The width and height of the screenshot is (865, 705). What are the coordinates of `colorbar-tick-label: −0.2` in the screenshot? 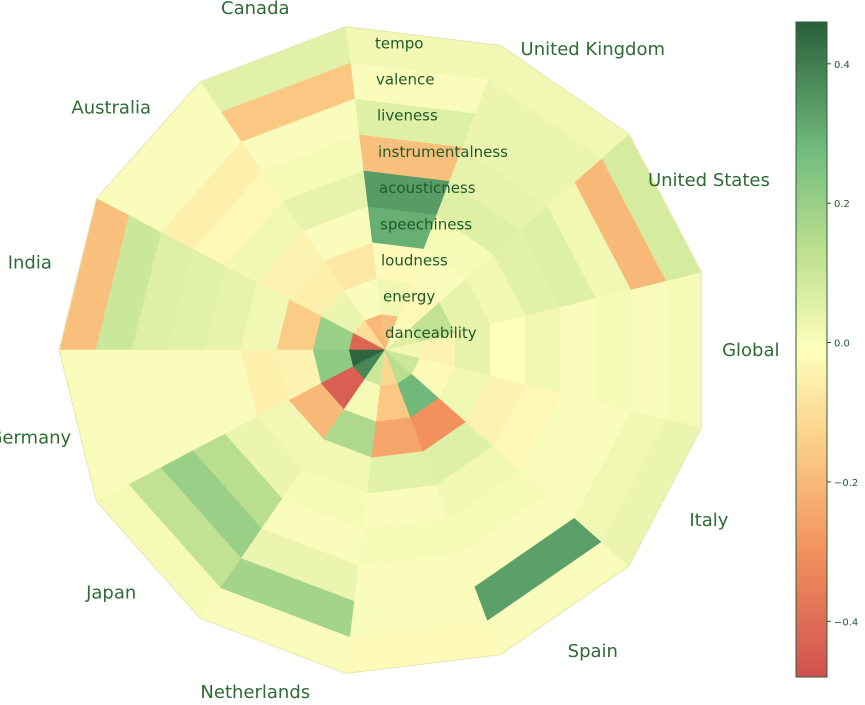 It's located at (846, 483).